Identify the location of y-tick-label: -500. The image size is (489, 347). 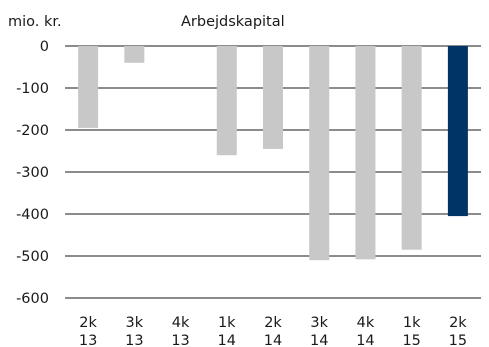
(32, 257).